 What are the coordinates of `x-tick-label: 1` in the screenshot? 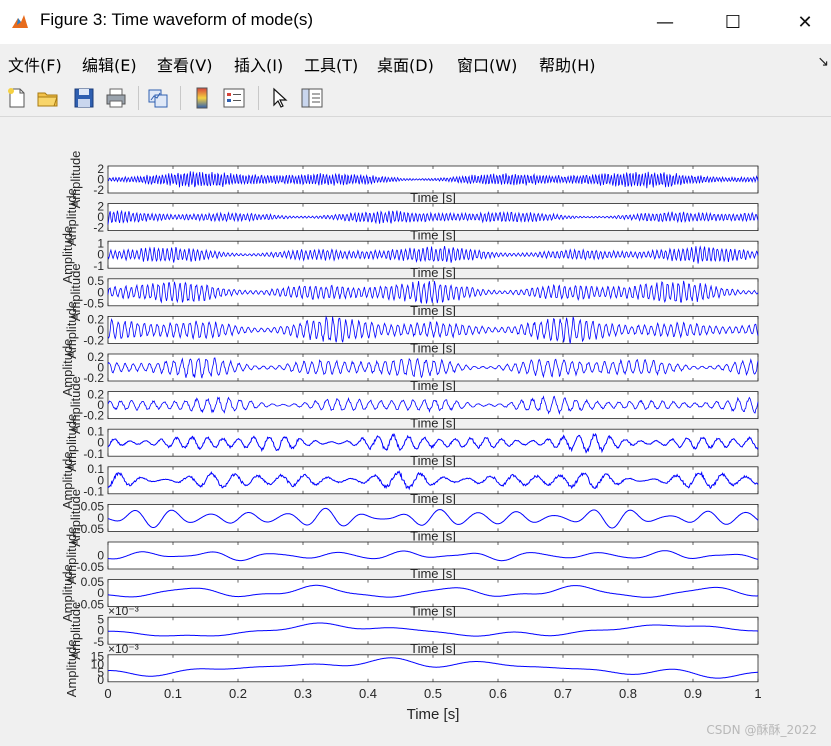 It's located at (757, 693).